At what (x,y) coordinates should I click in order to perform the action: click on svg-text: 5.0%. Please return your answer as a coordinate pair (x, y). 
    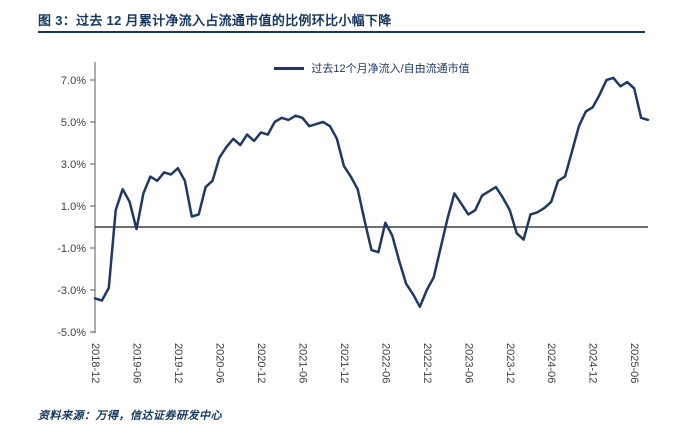
    Looking at the image, I should click on (73, 123).